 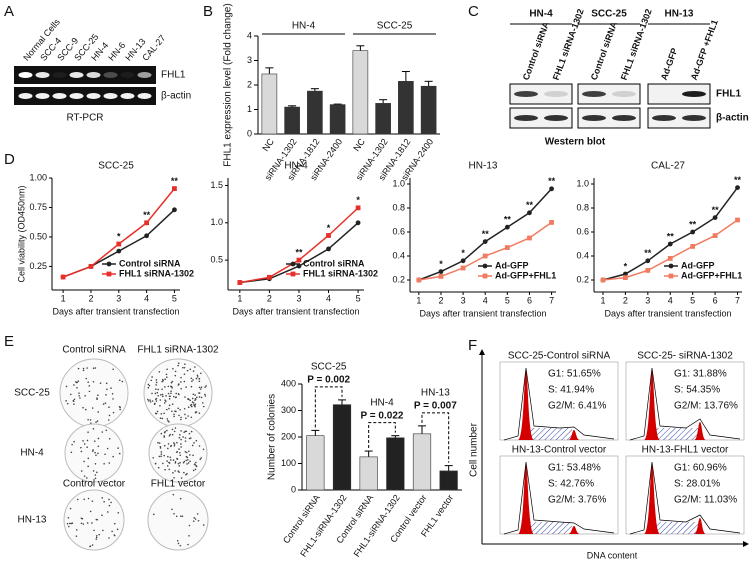 I want to click on group-label: HN-4, so click(x=382, y=402).